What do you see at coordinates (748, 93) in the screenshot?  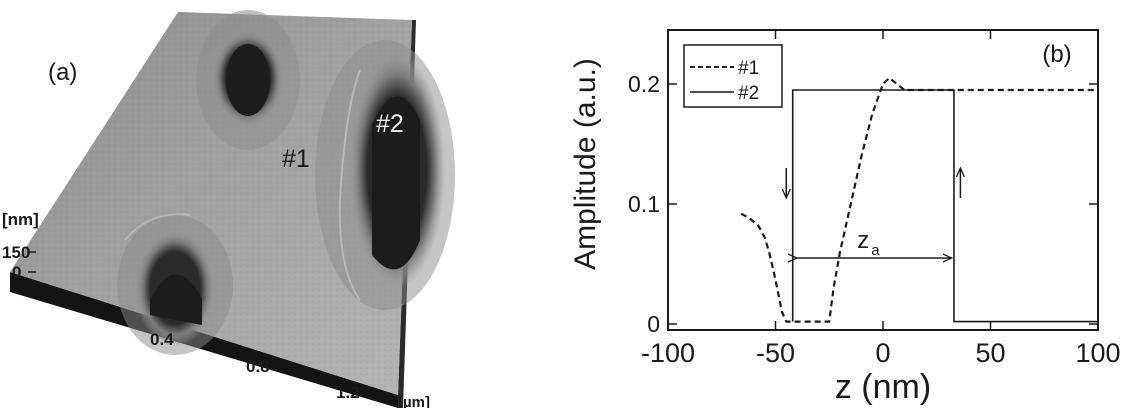 I see `legend-label-series-2: #2` at bounding box center [748, 93].